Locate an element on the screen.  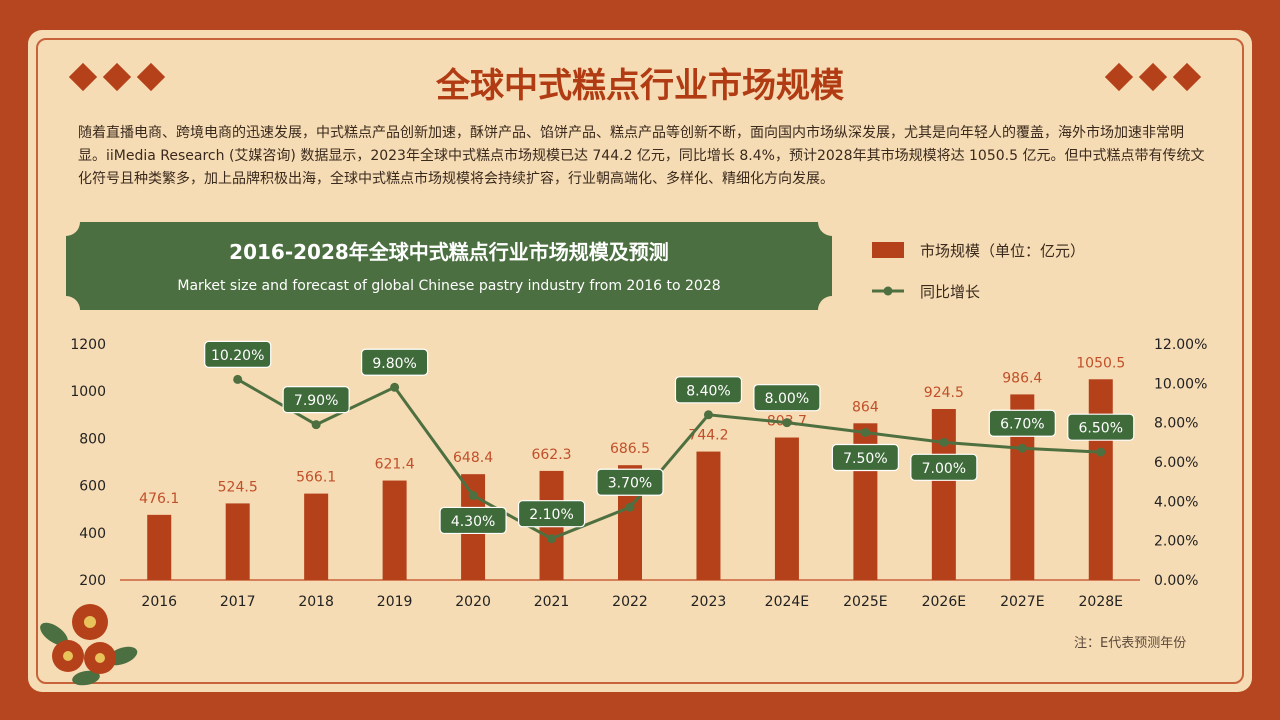
x-tick-label: 2027E is located at coordinates (1022, 602).